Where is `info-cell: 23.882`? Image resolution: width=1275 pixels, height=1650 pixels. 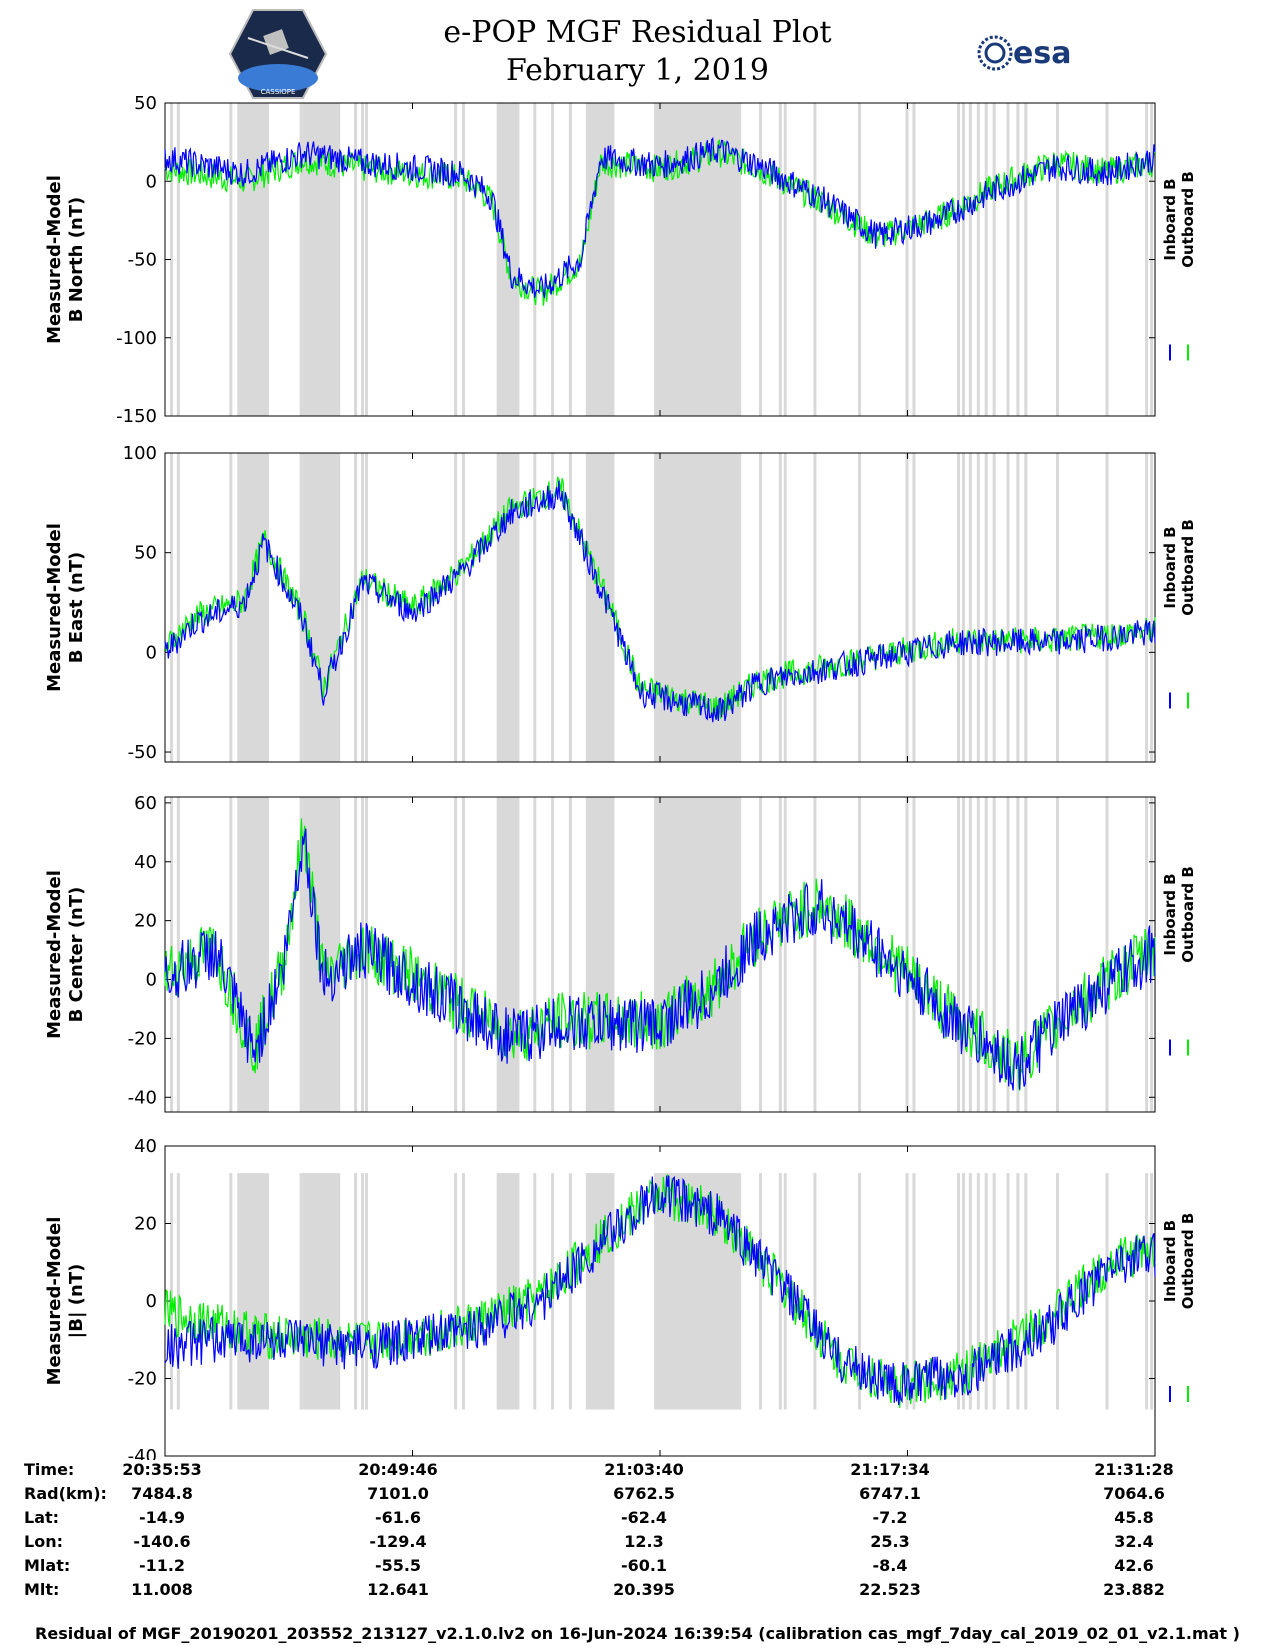 info-cell: 23.882 is located at coordinates (1134, 1589).